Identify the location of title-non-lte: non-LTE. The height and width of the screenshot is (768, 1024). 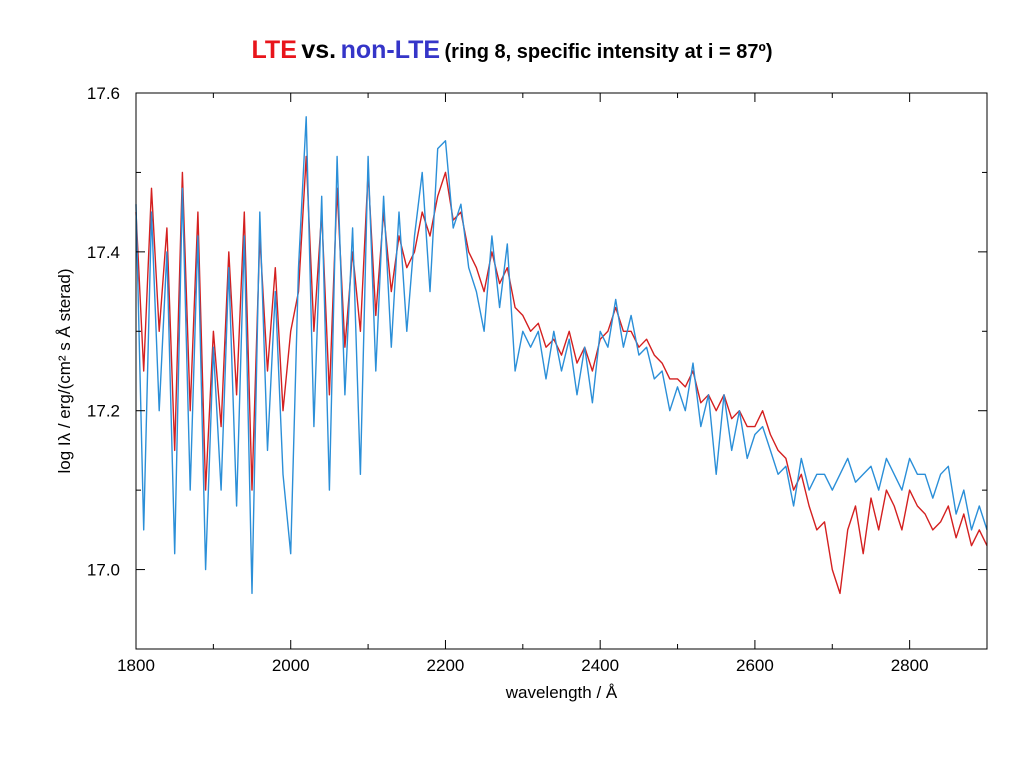
(390, 50).